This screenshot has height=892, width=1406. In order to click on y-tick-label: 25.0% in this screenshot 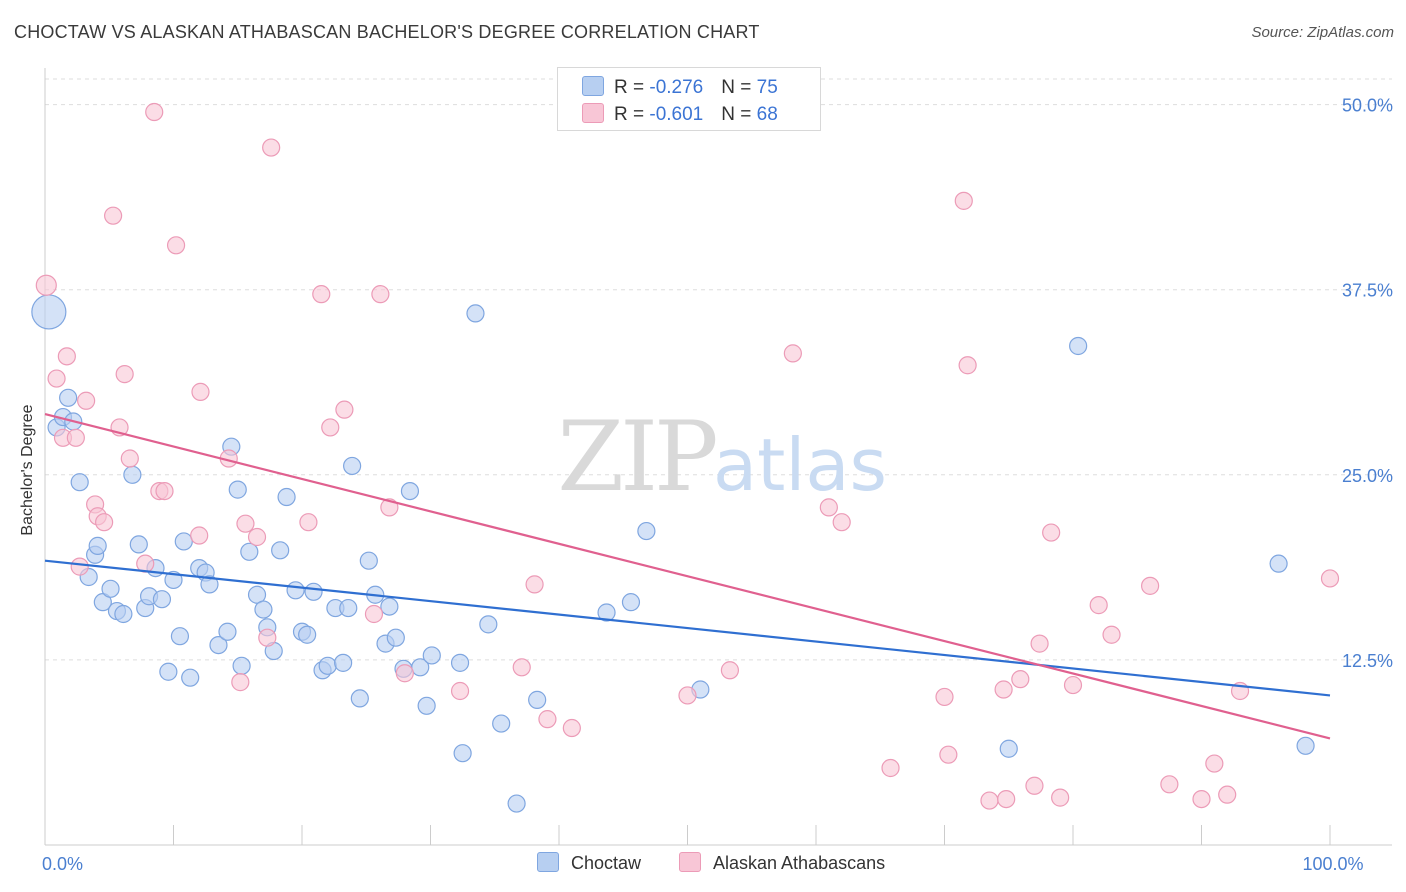, I will do `click(1367, 476)`.